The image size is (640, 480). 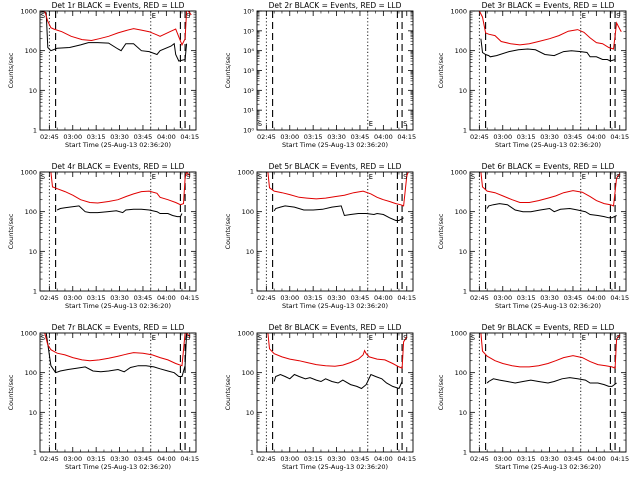 I want to click on y-tick-label: 10⁰, so click(x=248, y=131).